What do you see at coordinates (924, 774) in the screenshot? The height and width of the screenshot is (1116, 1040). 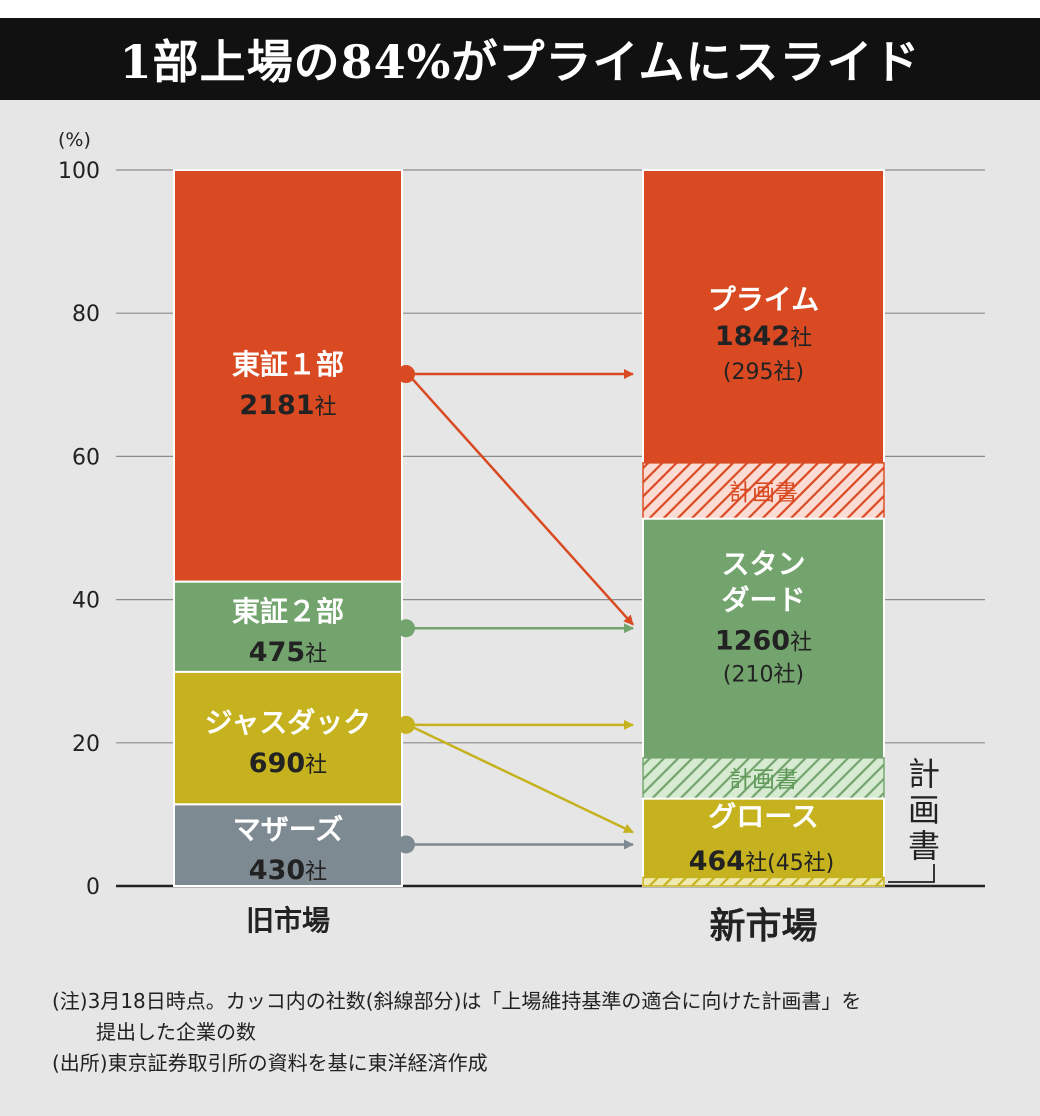 I see `growth-plan-label-char: 計` at bounding box center [924, 774].